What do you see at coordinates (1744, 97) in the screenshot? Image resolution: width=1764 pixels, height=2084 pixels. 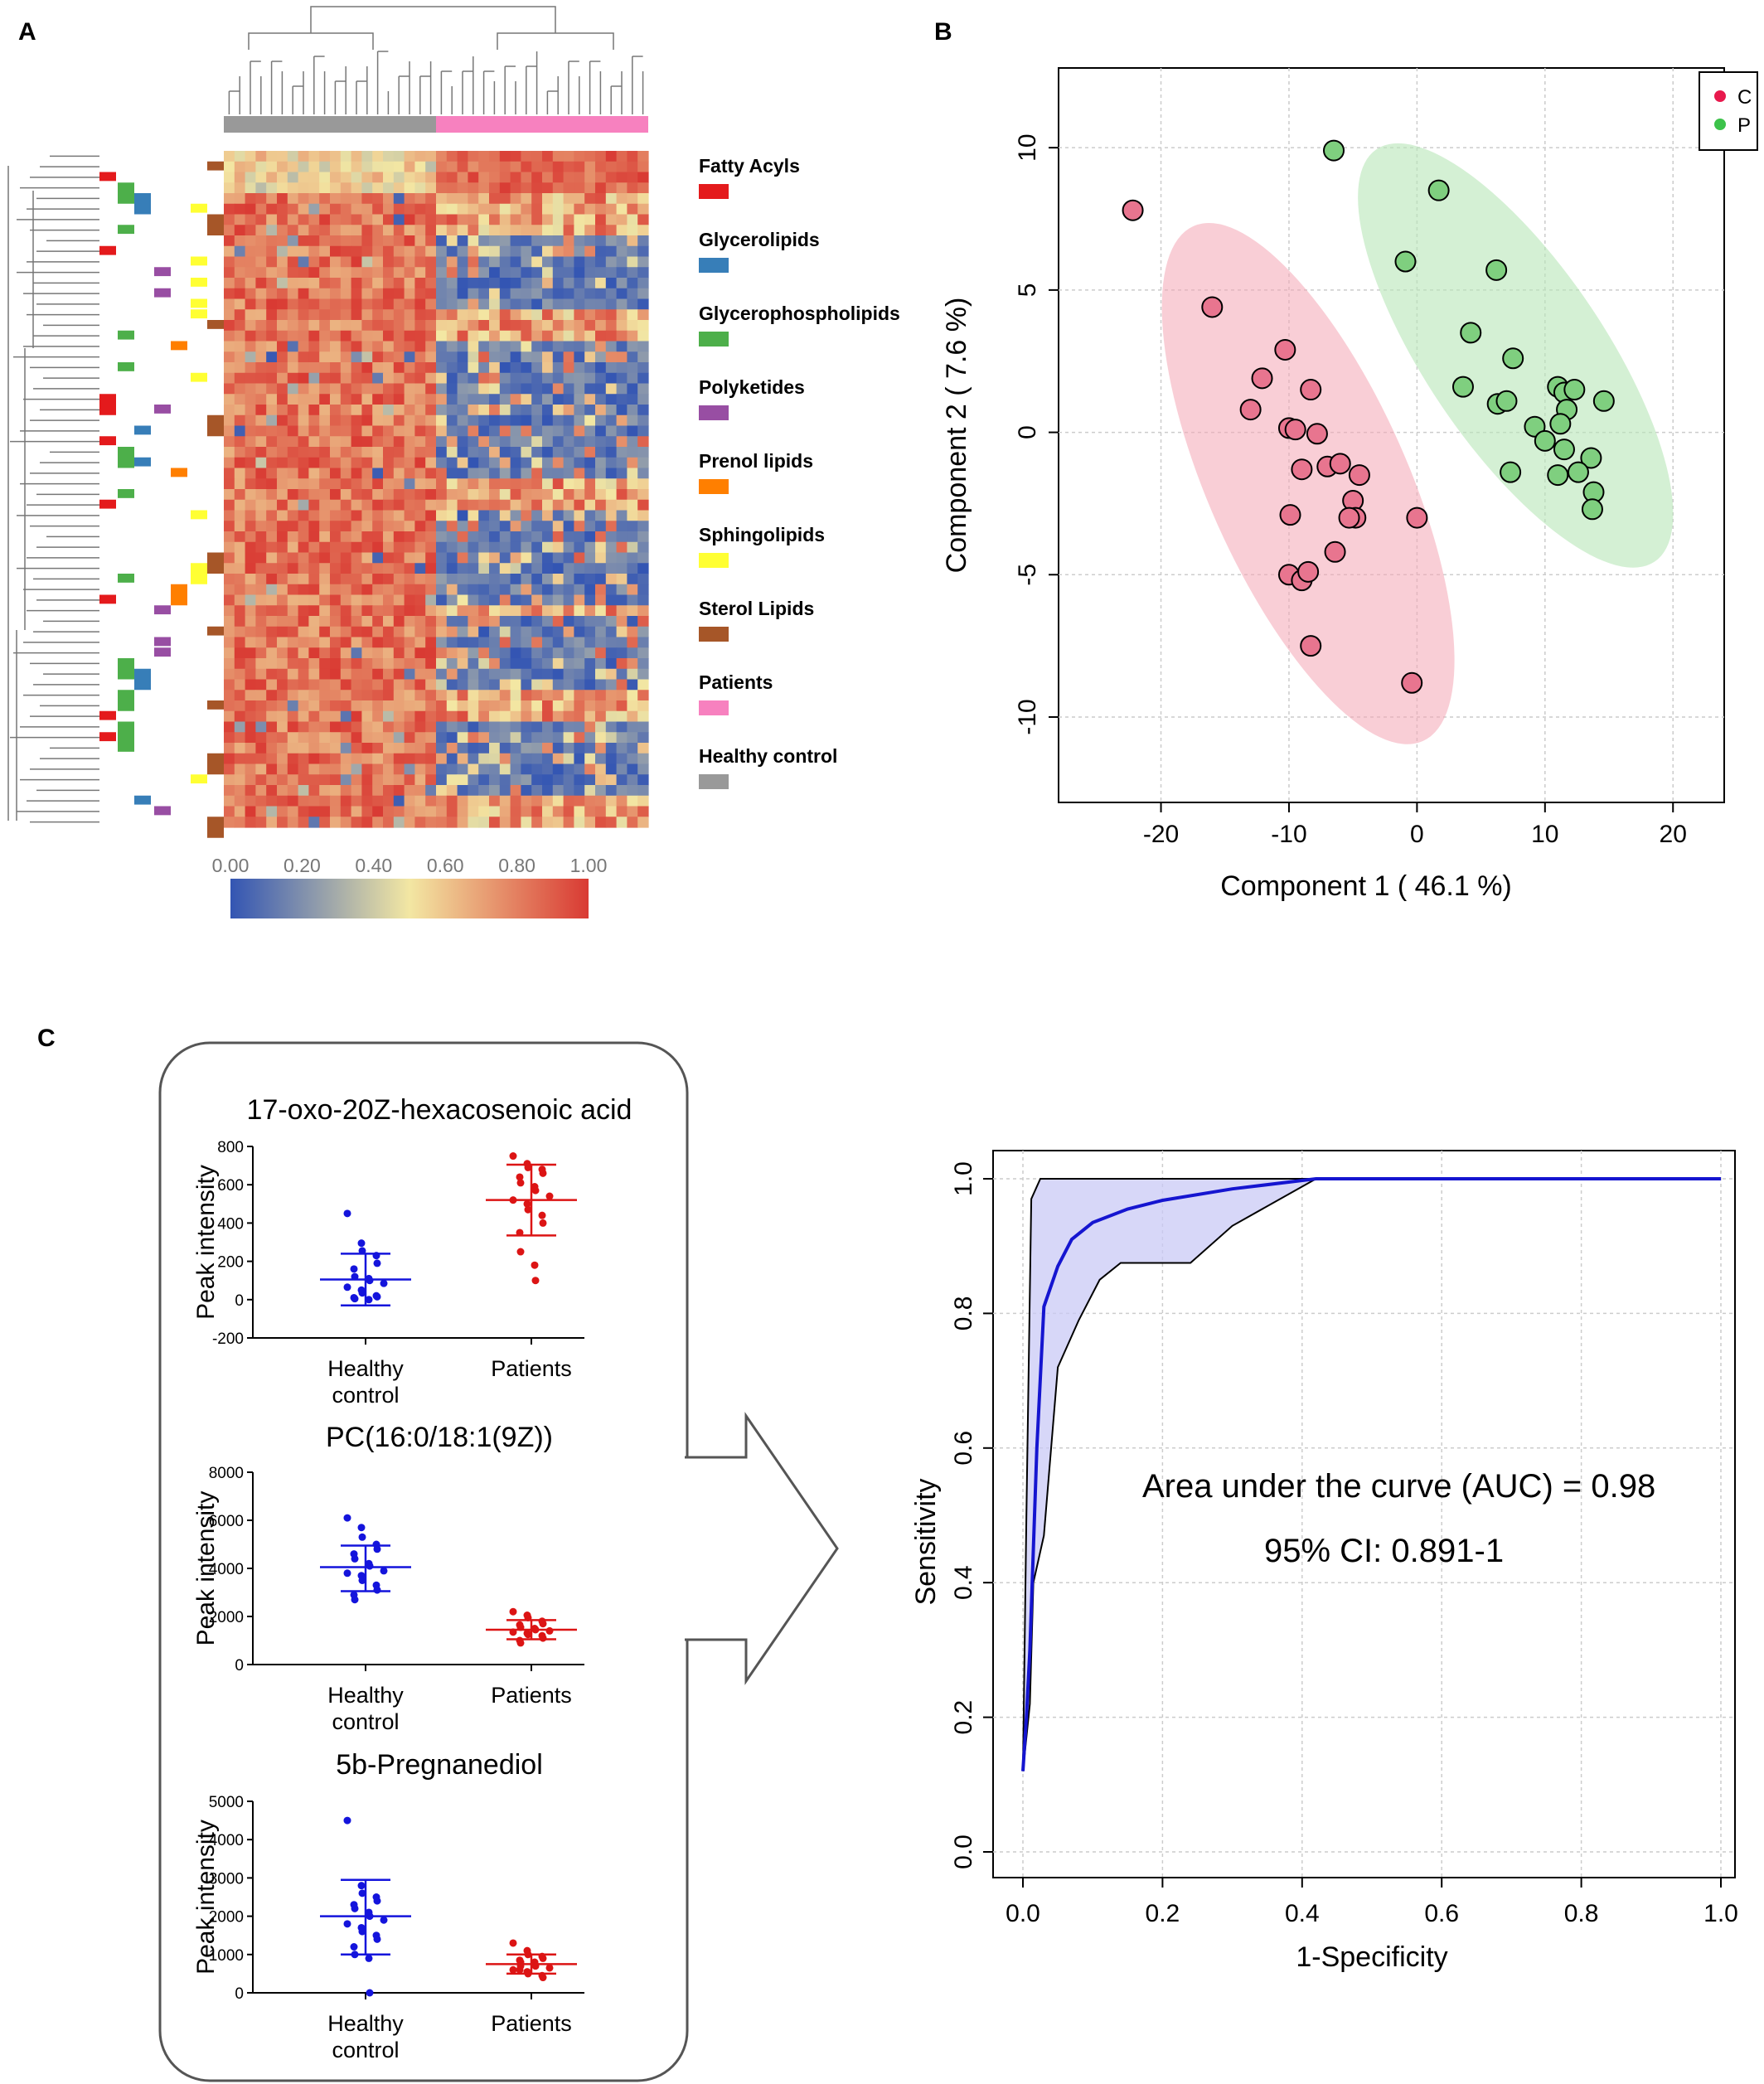 I see `legend-label-c: C` at bounding box center [1744, 97].